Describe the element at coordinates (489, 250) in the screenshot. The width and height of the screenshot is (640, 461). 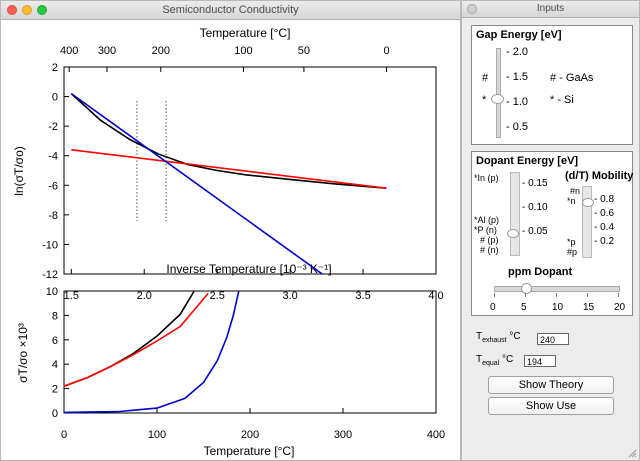
I see `dopant-mark-hash-n: # (n)` at that location.